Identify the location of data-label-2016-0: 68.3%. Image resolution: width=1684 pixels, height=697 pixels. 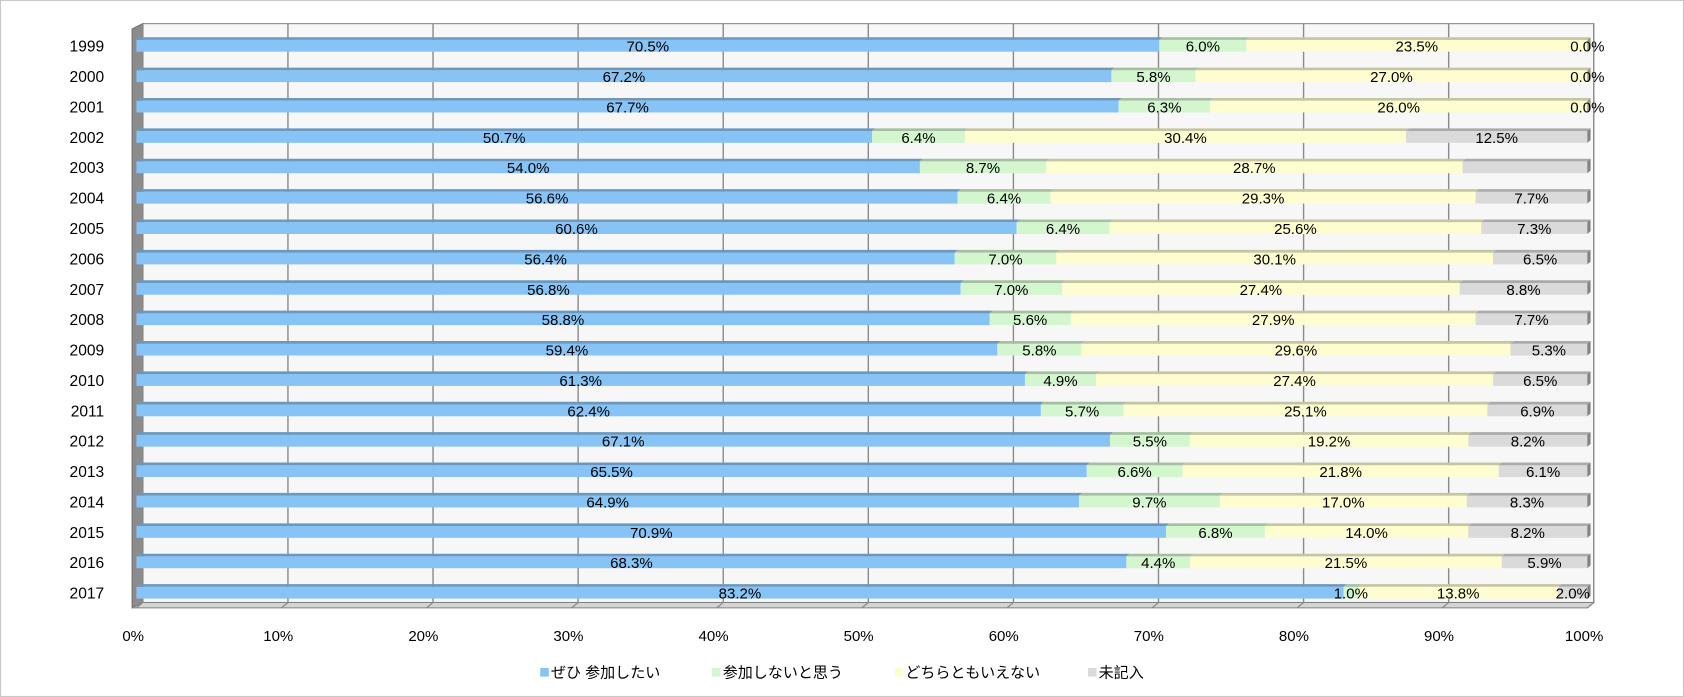
(631, 563).